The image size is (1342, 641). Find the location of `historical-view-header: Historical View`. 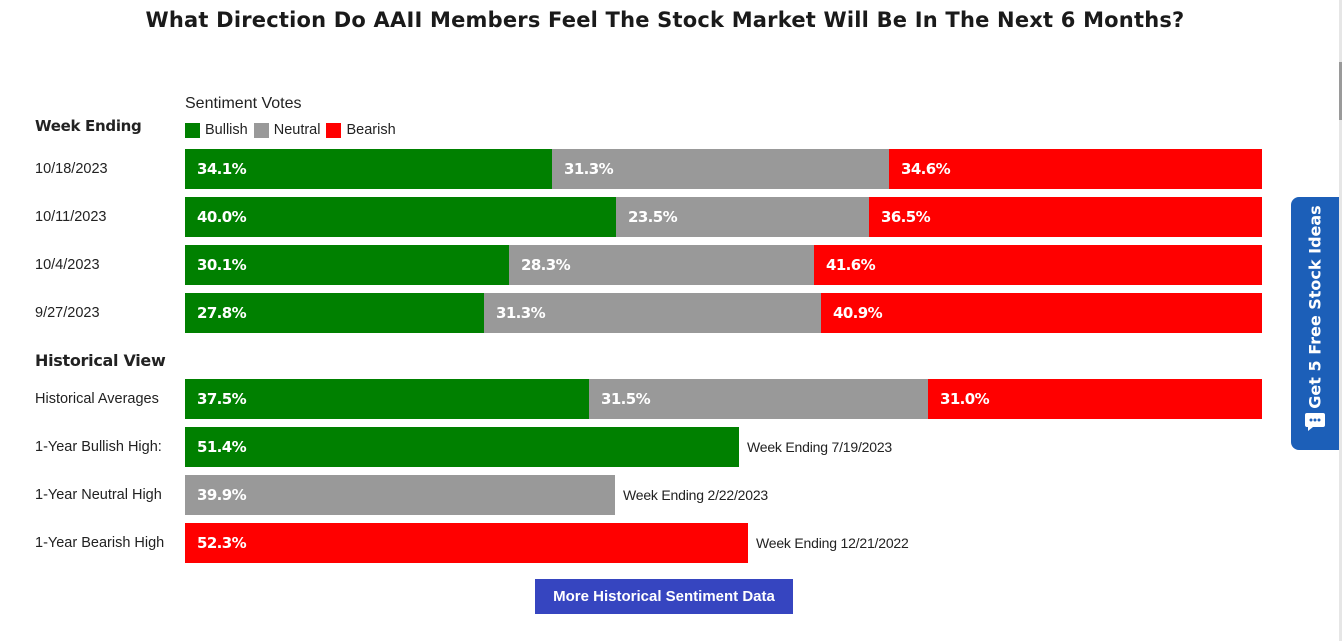

historical-view-header: Historical View is located at coordinates (100, 360).